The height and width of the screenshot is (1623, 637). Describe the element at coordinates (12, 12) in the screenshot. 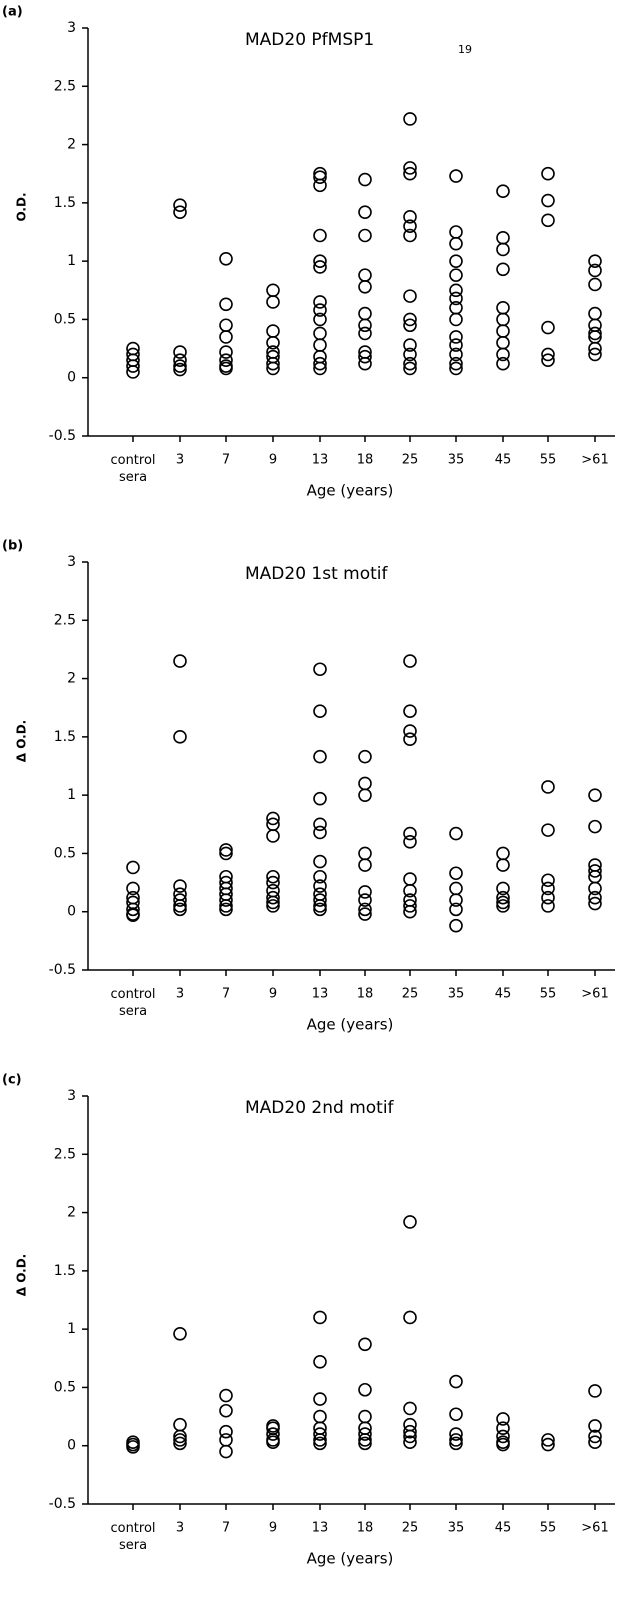

I see `panel-label: (a)` at that location.